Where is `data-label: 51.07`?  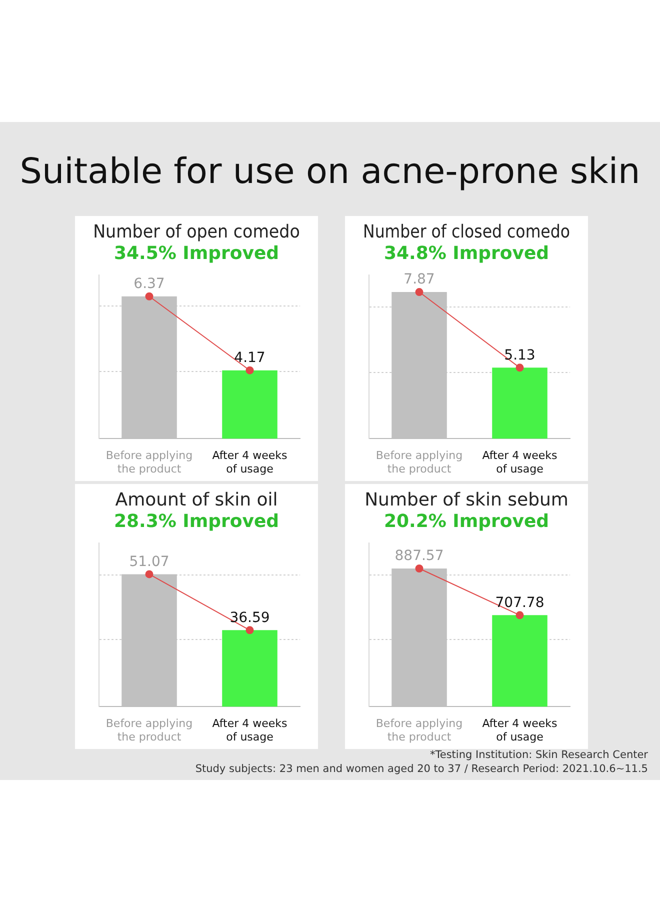
data-label: 51.07 is located at coordinates (149, 562).